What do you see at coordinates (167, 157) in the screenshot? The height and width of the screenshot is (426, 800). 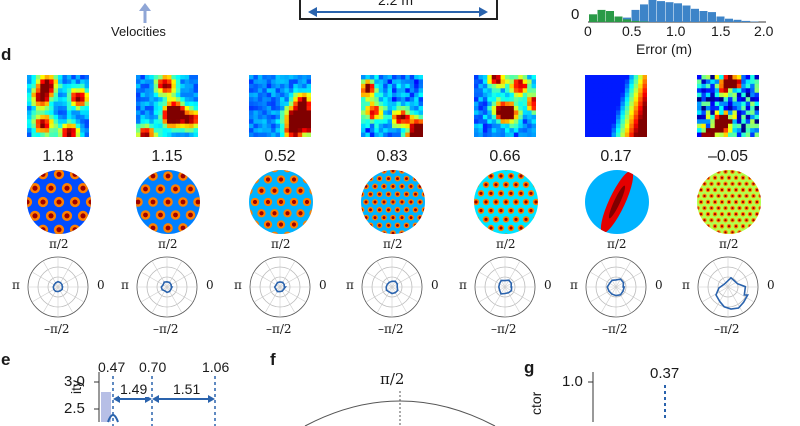 I see `gridness-score: 1.15` at bounding box center [167, 157].